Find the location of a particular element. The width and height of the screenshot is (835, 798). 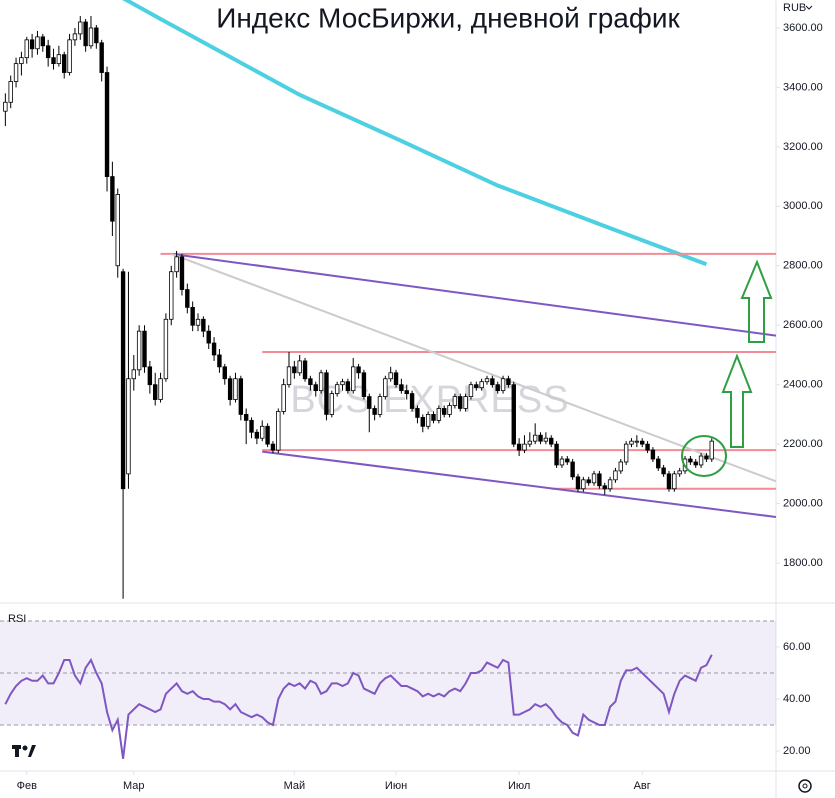

y-tick-label: 3400.00 is located at coordinates (803, 87).